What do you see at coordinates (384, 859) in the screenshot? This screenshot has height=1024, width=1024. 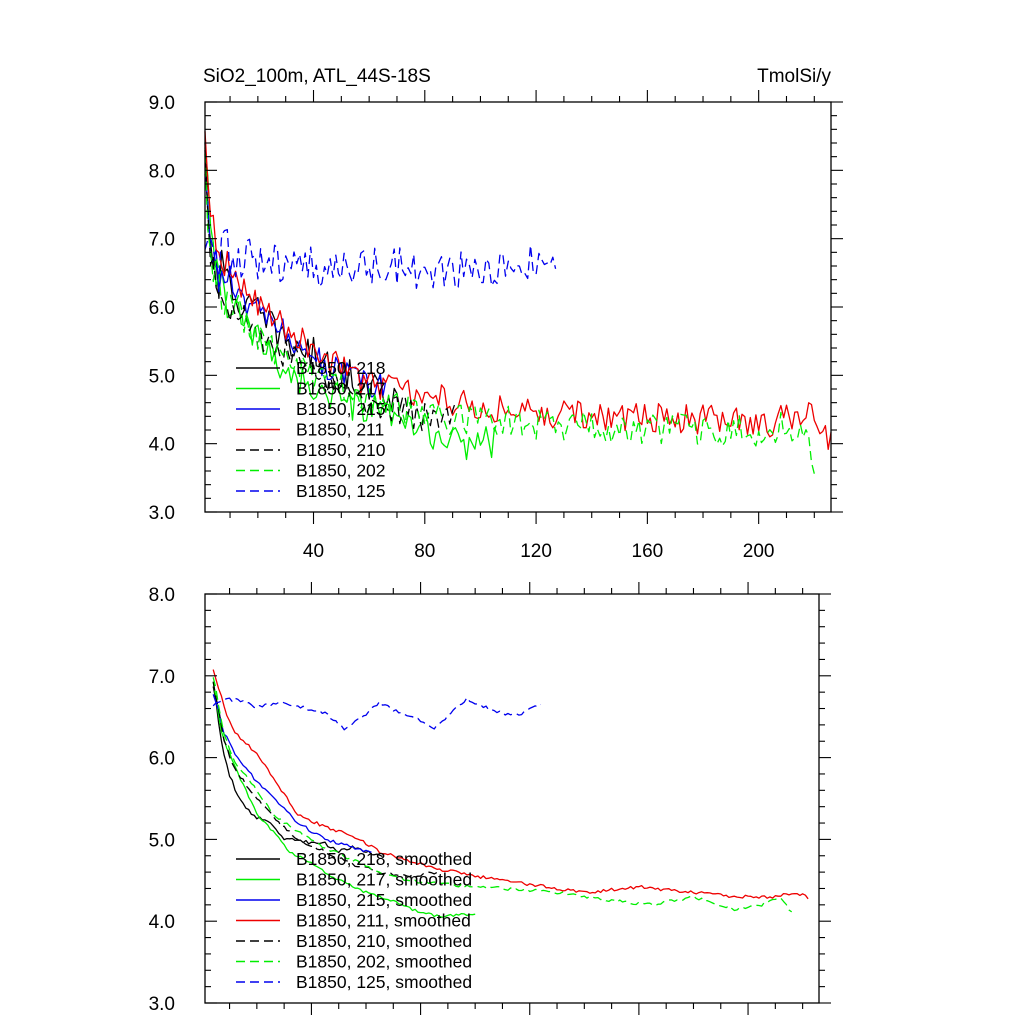 I see `legend-label: B1850, 218, smoothed` at bounding box center [384, 859].